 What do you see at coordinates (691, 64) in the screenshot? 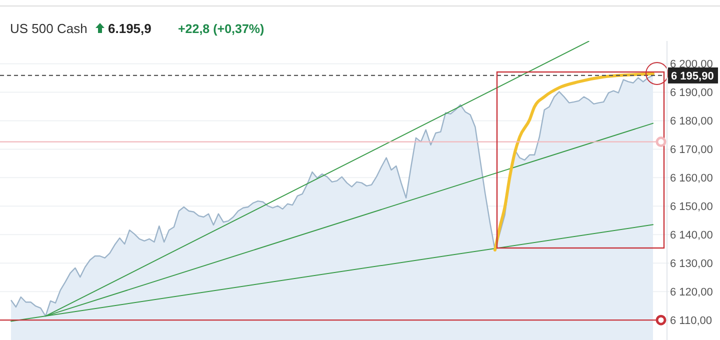
I see `y-tick-label: 6 200,00` at bounding box center [691, 64].